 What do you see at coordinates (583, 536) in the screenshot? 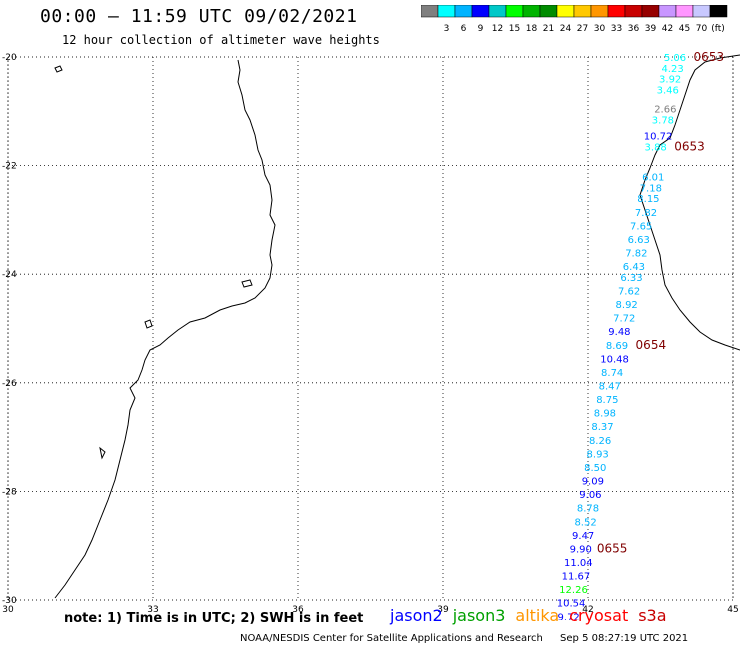
I see `swh-value: 9.47` at bounding box center [583, 536].